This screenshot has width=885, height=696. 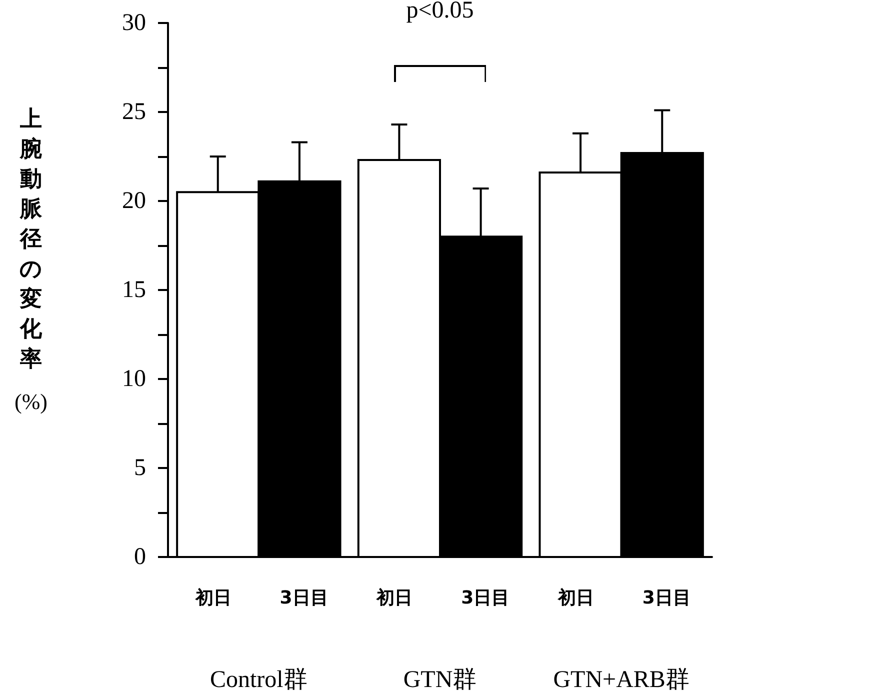 What do you see at coordinates (140, 468) in the screenshot?
I see `y-tick-label: 5` at bounding box center [140, 468].